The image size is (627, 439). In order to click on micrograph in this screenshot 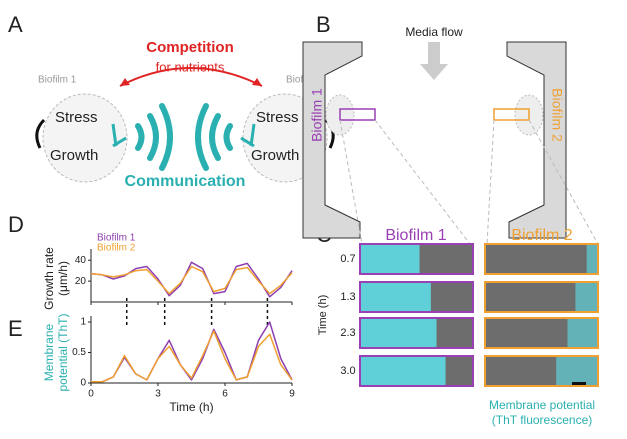, I will do `click(541, 259)`.